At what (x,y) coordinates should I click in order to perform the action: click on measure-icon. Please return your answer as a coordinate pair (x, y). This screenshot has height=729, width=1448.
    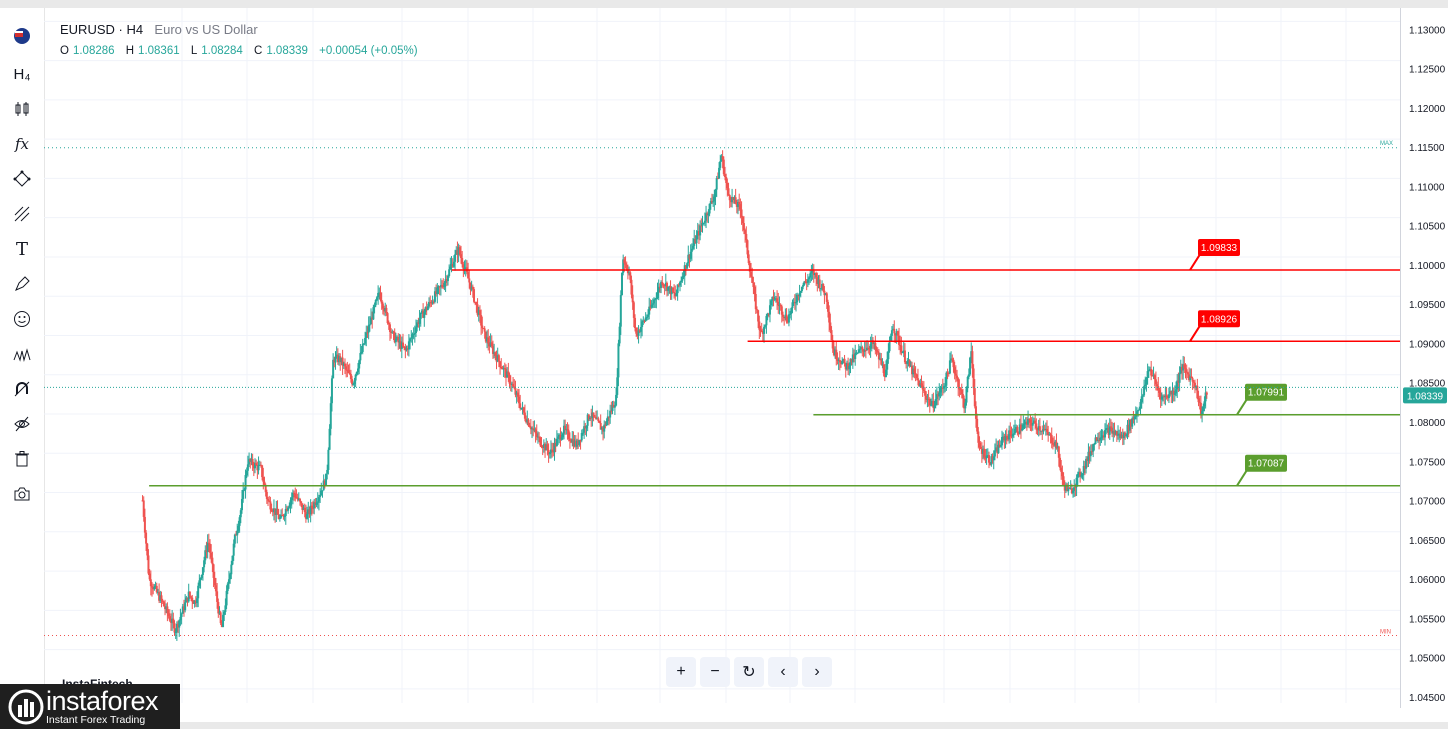
    Looking at the image, I should click on (22, 354).